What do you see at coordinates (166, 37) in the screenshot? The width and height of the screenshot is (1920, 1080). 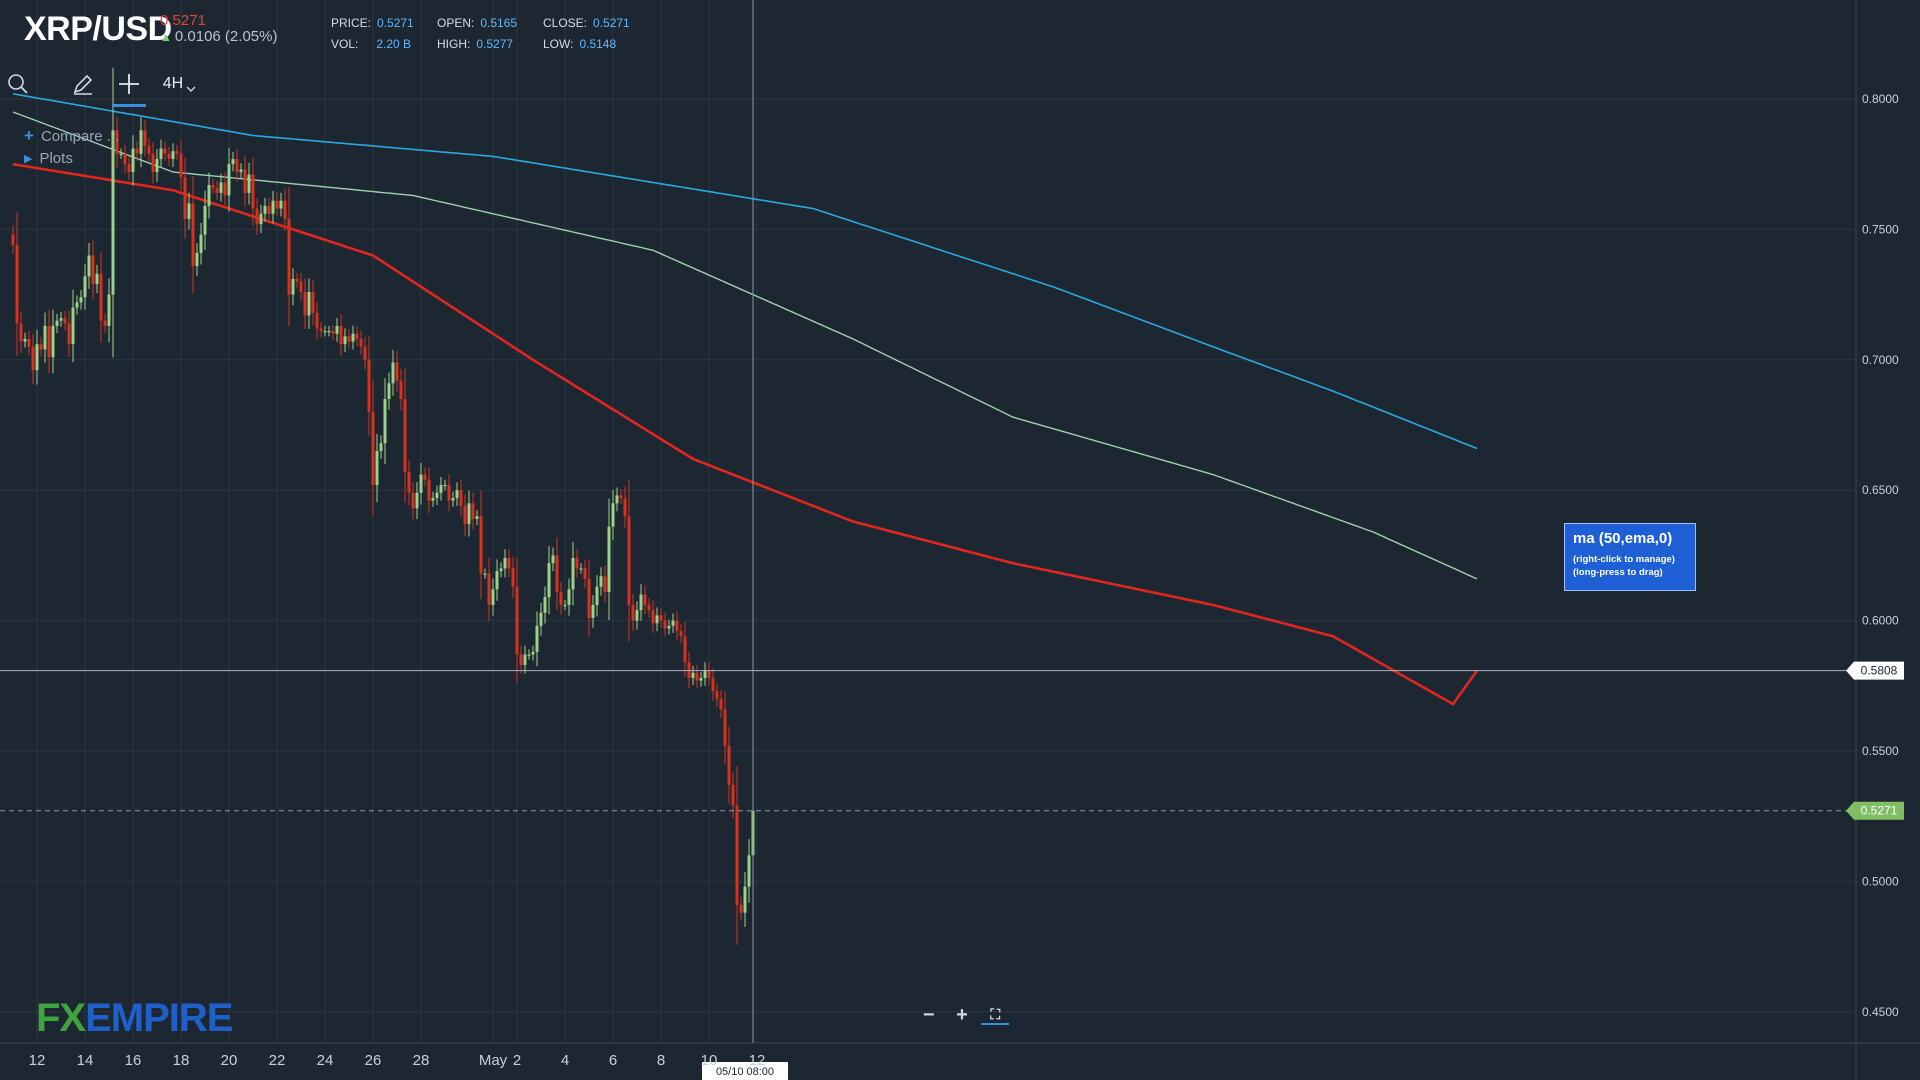 I see `up-arrow-icon: ▲` at bounding box center [166, 37].